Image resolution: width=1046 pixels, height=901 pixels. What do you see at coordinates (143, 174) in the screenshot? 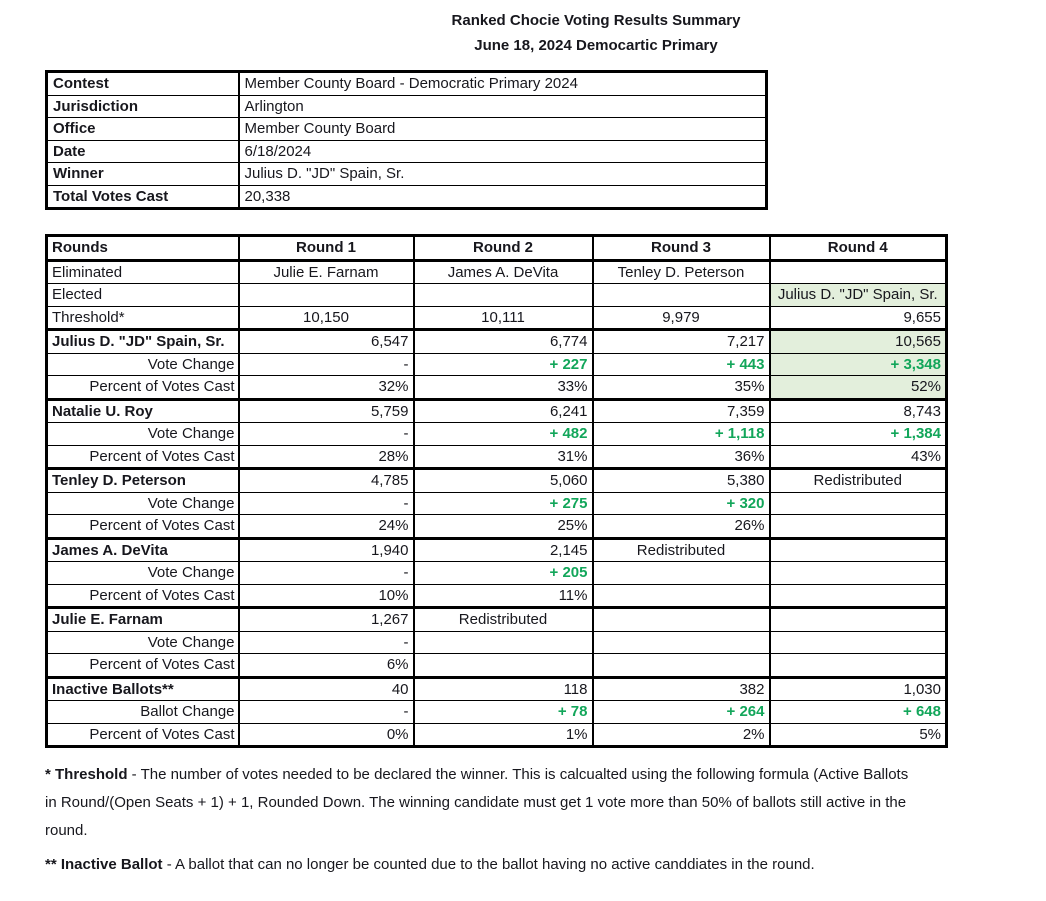
I see `info-label: Winner` at bounding box center [143, 174].